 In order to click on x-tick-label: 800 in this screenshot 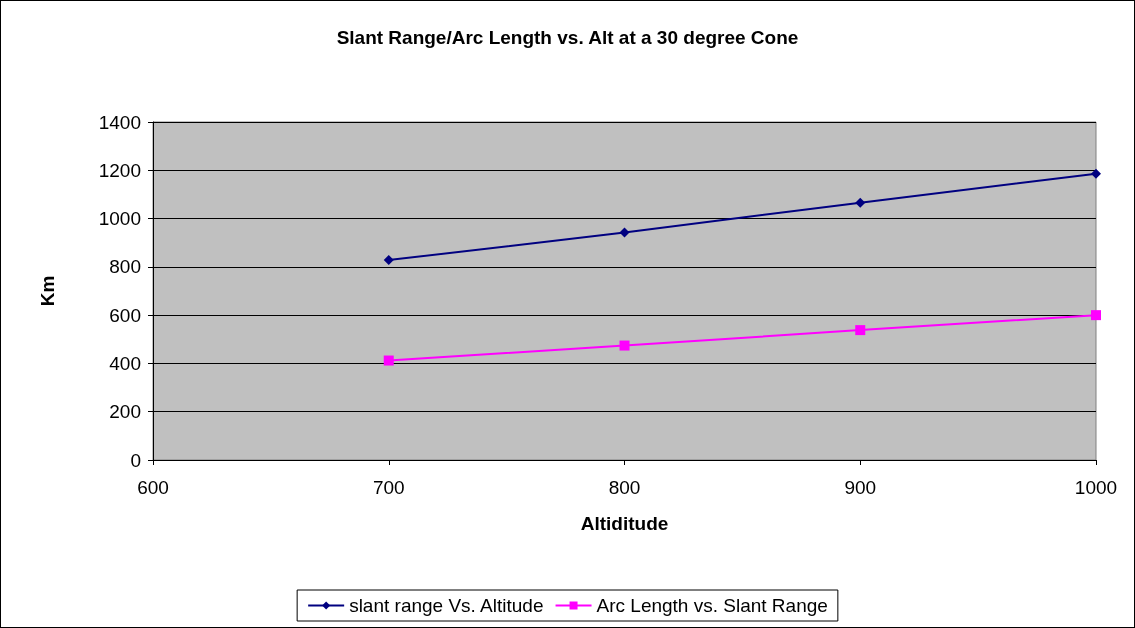, I will do `click(624, 487)`.